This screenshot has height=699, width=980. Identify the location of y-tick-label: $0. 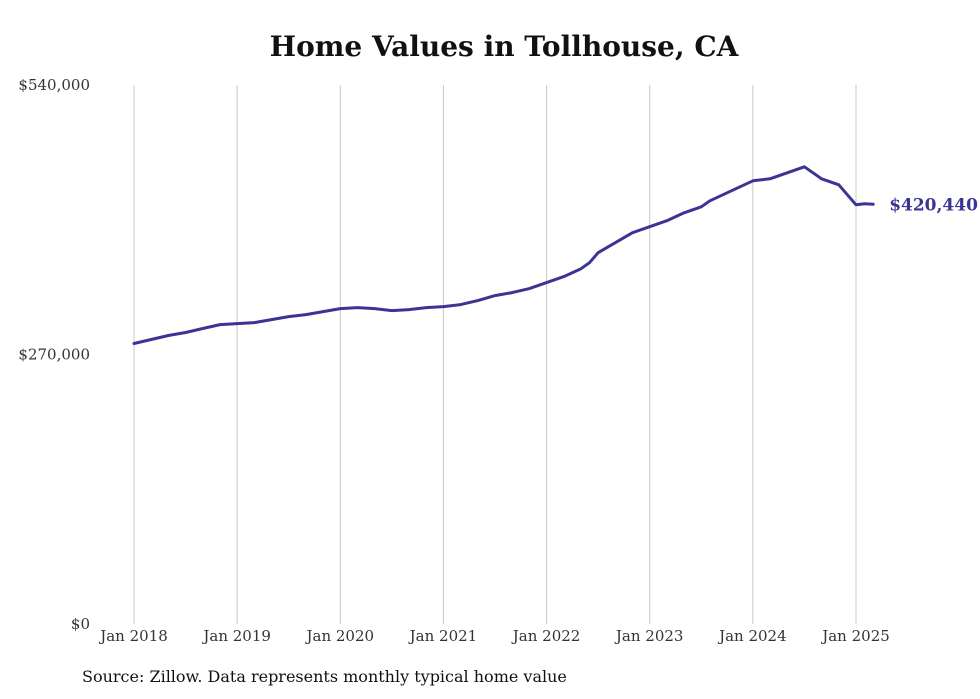
(80, 624).